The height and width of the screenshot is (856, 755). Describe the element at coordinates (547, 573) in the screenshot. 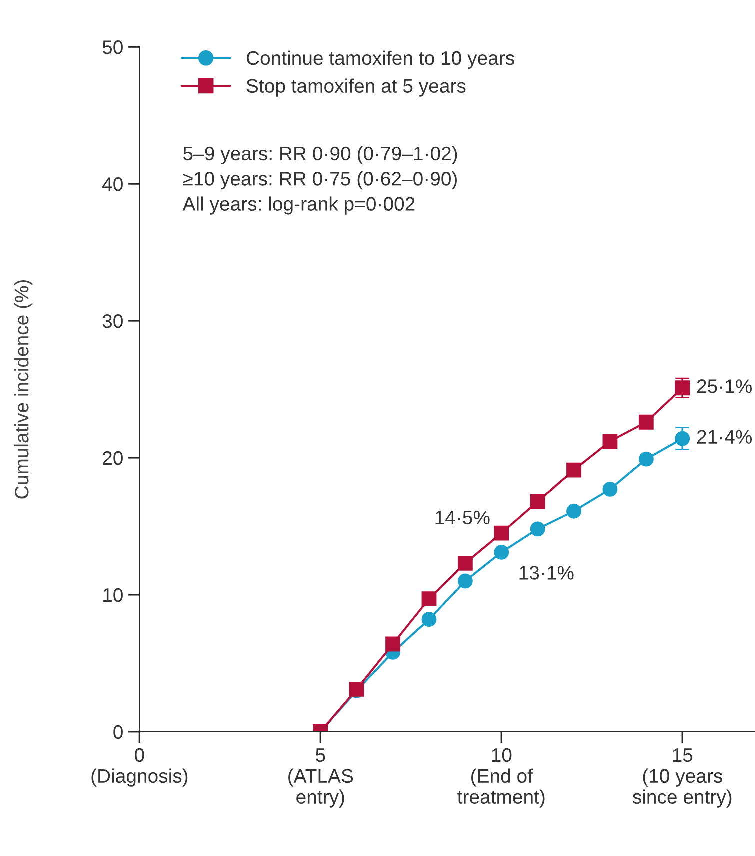

I see `data-label: 13·1%` at that location.